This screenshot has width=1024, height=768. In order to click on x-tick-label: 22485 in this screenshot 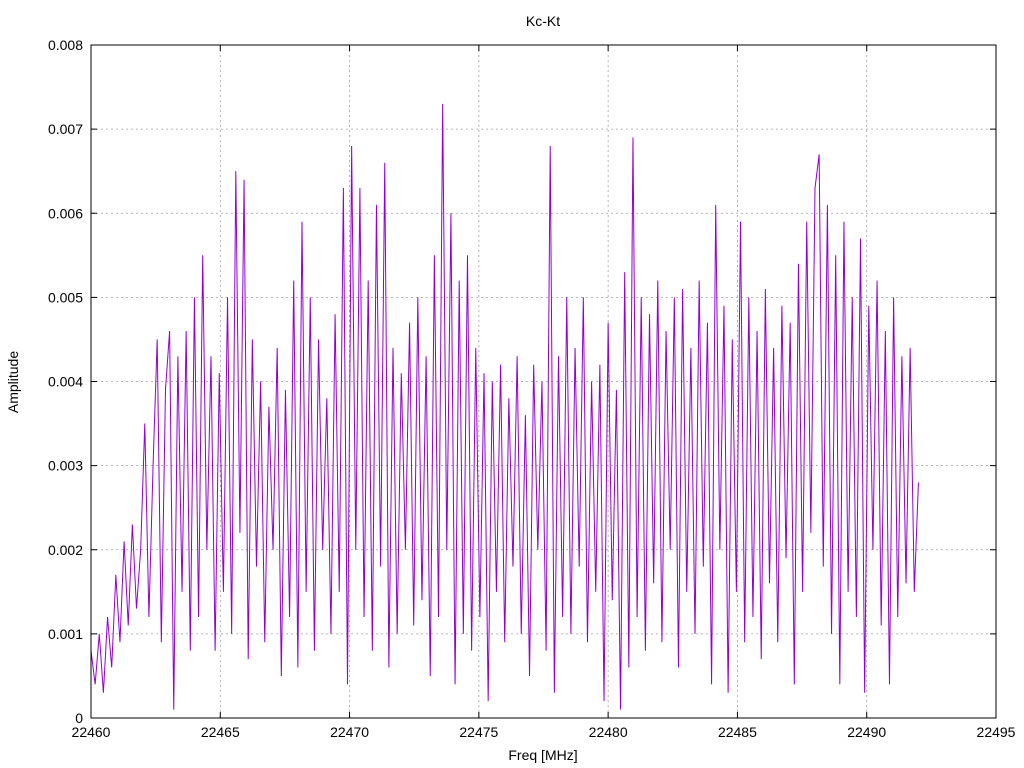, I will do `click(737, 732)`.